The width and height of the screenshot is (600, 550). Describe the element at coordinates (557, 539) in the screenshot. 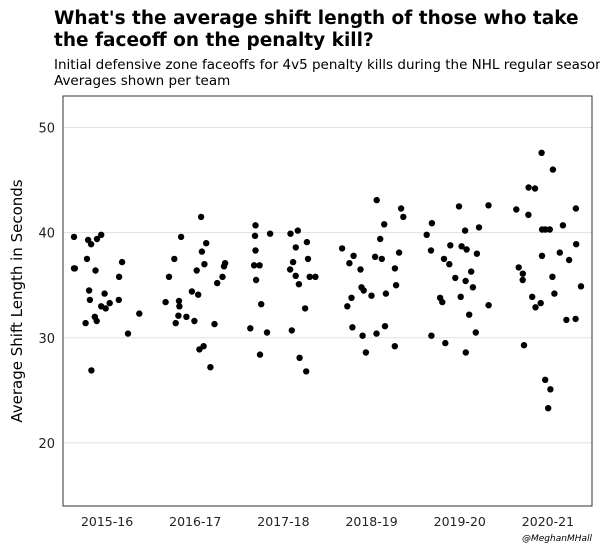

I see `author-credit: @MeghanMHall` at that location.